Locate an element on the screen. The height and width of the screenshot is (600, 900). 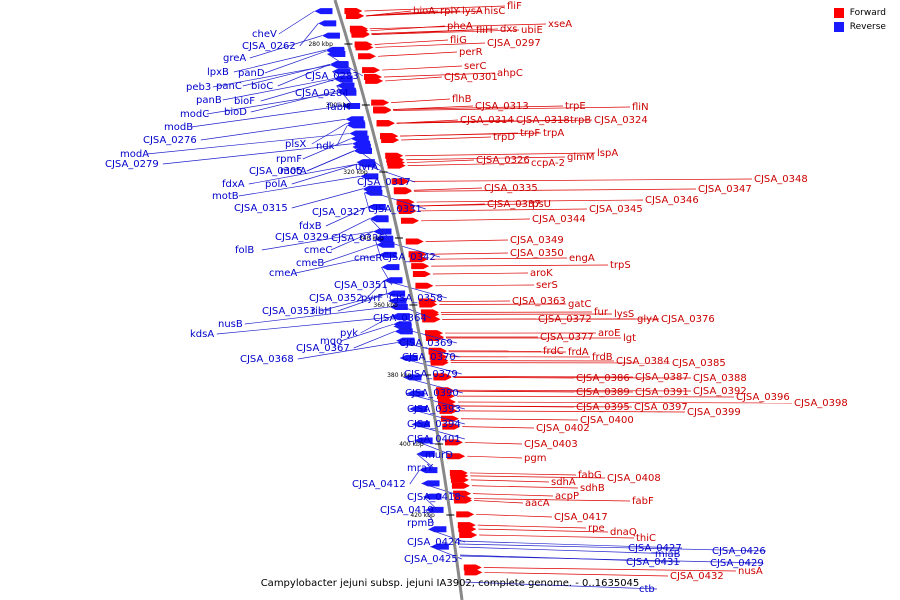
reverse-gene-label: CJSA_0331 is located at coordinates (395, 209).